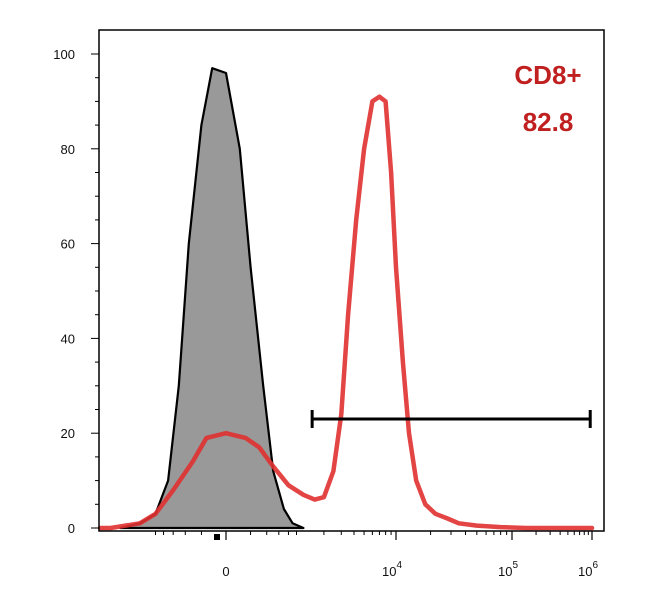 The height and width of the screenshot is (592, 650). I want to click on x-tick-label: 10⁶, so click(588, 569).